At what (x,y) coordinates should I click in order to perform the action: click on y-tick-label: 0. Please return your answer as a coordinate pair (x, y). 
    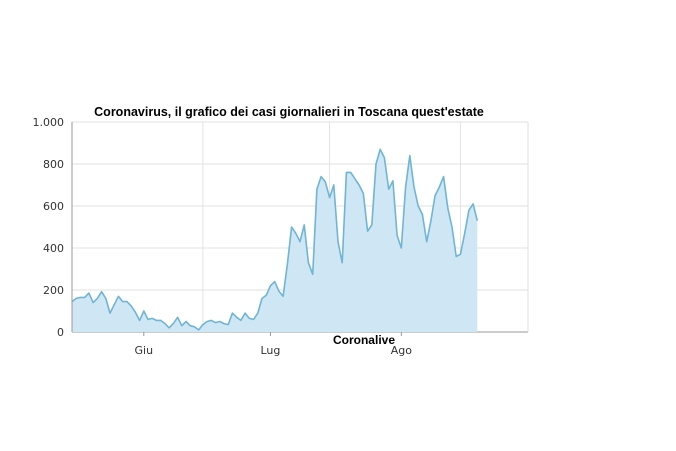
    Looking at the image, I should click on (60, 332).